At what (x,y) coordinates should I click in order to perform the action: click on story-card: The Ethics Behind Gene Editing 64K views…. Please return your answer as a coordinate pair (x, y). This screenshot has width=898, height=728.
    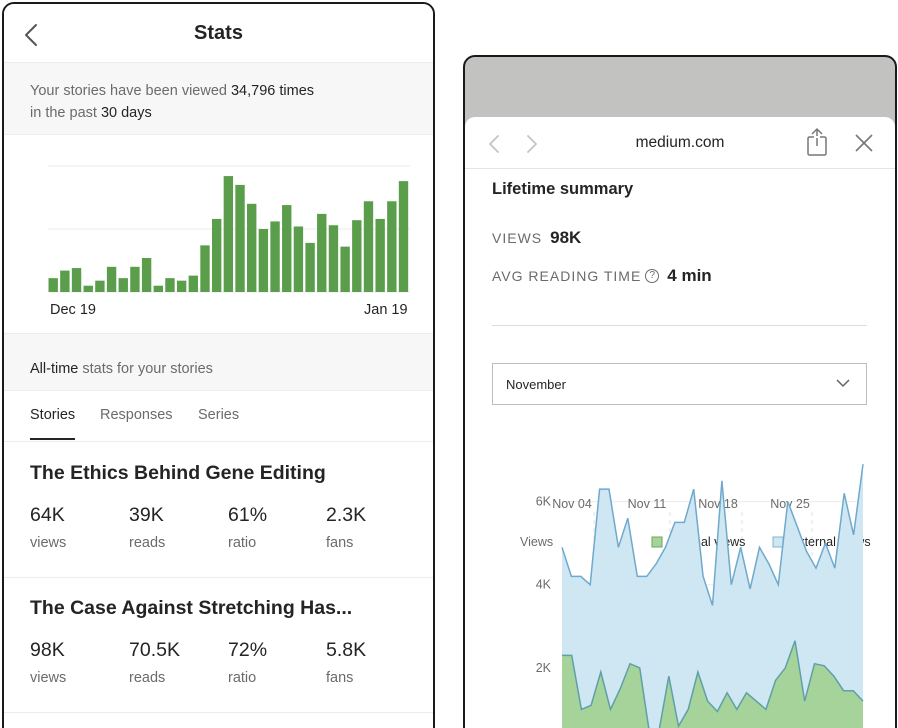
    Looking at the image, I should click on (218, 510).